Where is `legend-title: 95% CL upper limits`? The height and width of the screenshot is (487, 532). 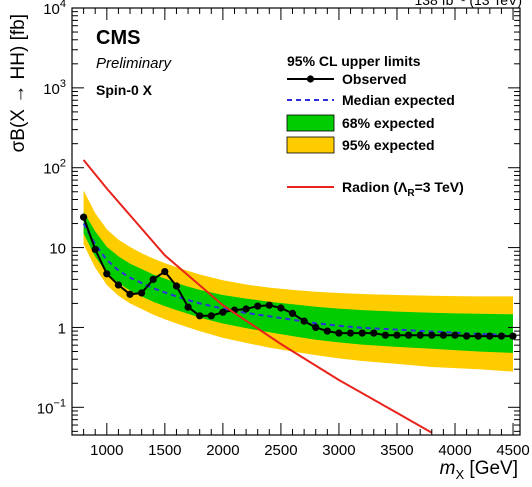 legend-title: 95% CL upper limits is located at coordinates (354, 61).